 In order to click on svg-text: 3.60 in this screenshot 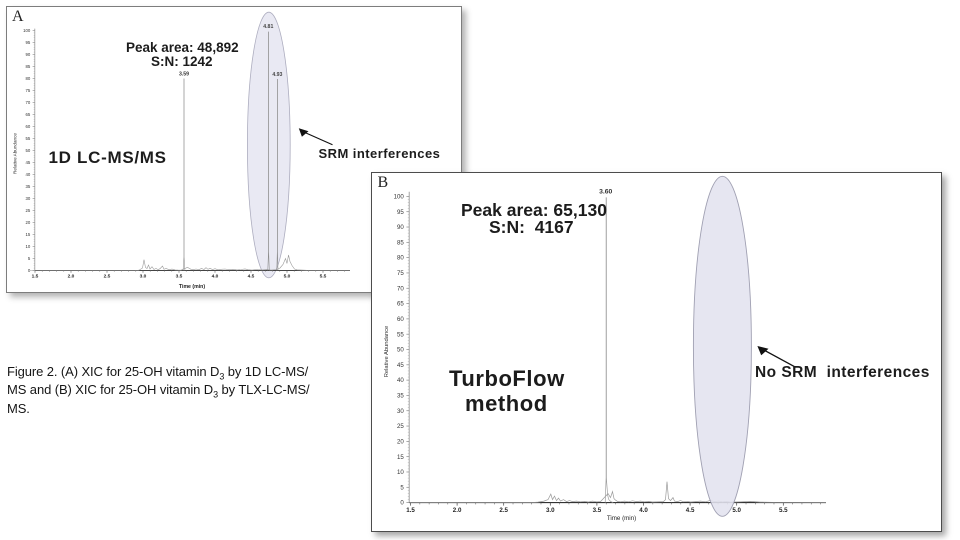, I will do `click(605, 191)`.